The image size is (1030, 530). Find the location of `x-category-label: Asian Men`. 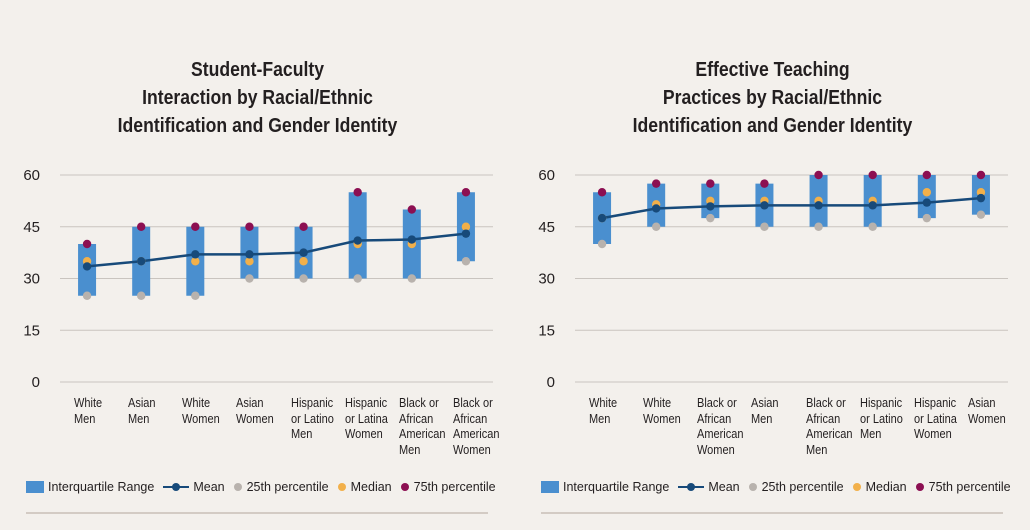

x-category-label: Asian Men is located at coordinates (142, 411).